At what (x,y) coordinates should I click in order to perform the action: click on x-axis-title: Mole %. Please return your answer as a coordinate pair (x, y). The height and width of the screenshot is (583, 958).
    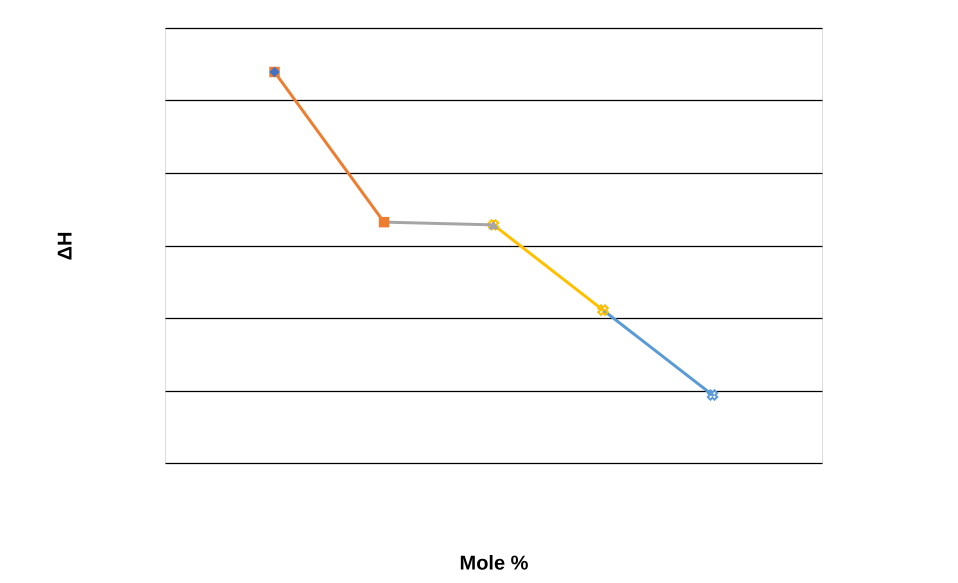
    Looking at the image, I should click on (494, 563).